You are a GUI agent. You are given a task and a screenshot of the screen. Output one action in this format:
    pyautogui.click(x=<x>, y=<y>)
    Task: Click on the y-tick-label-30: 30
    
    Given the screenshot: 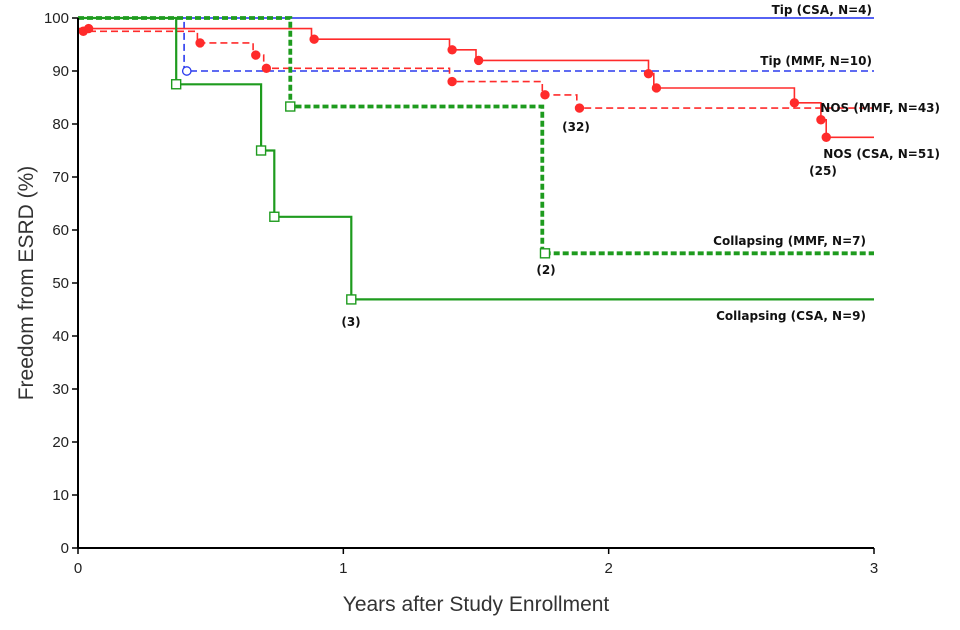 What is the action you would take?
    pyautogui.click(x=60, y=389)
    